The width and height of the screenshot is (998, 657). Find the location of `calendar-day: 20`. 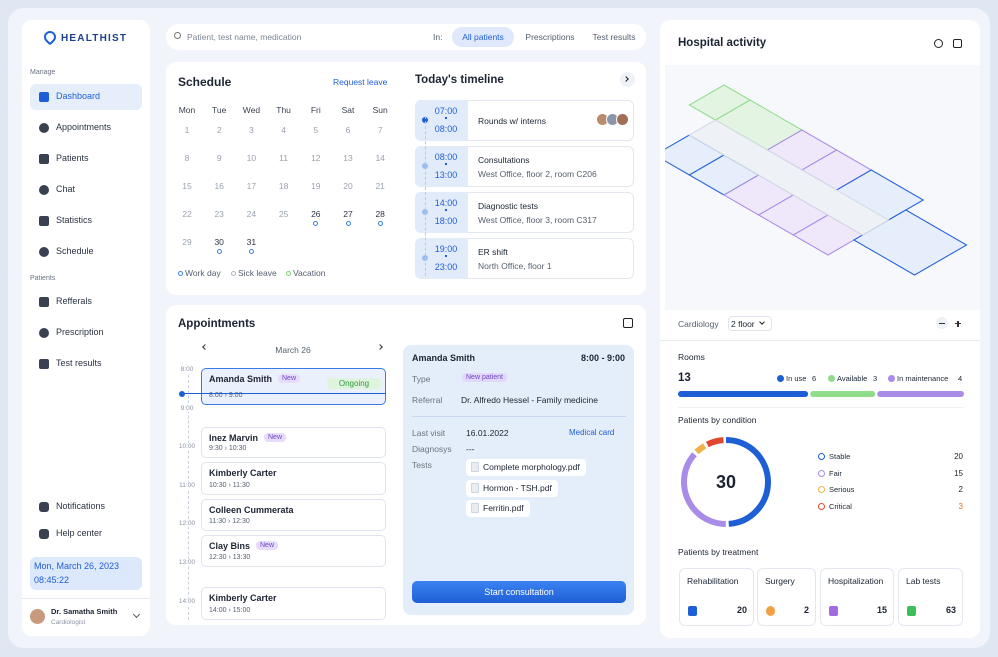

calendar-day: 20 is located at coordinates (348, 186).